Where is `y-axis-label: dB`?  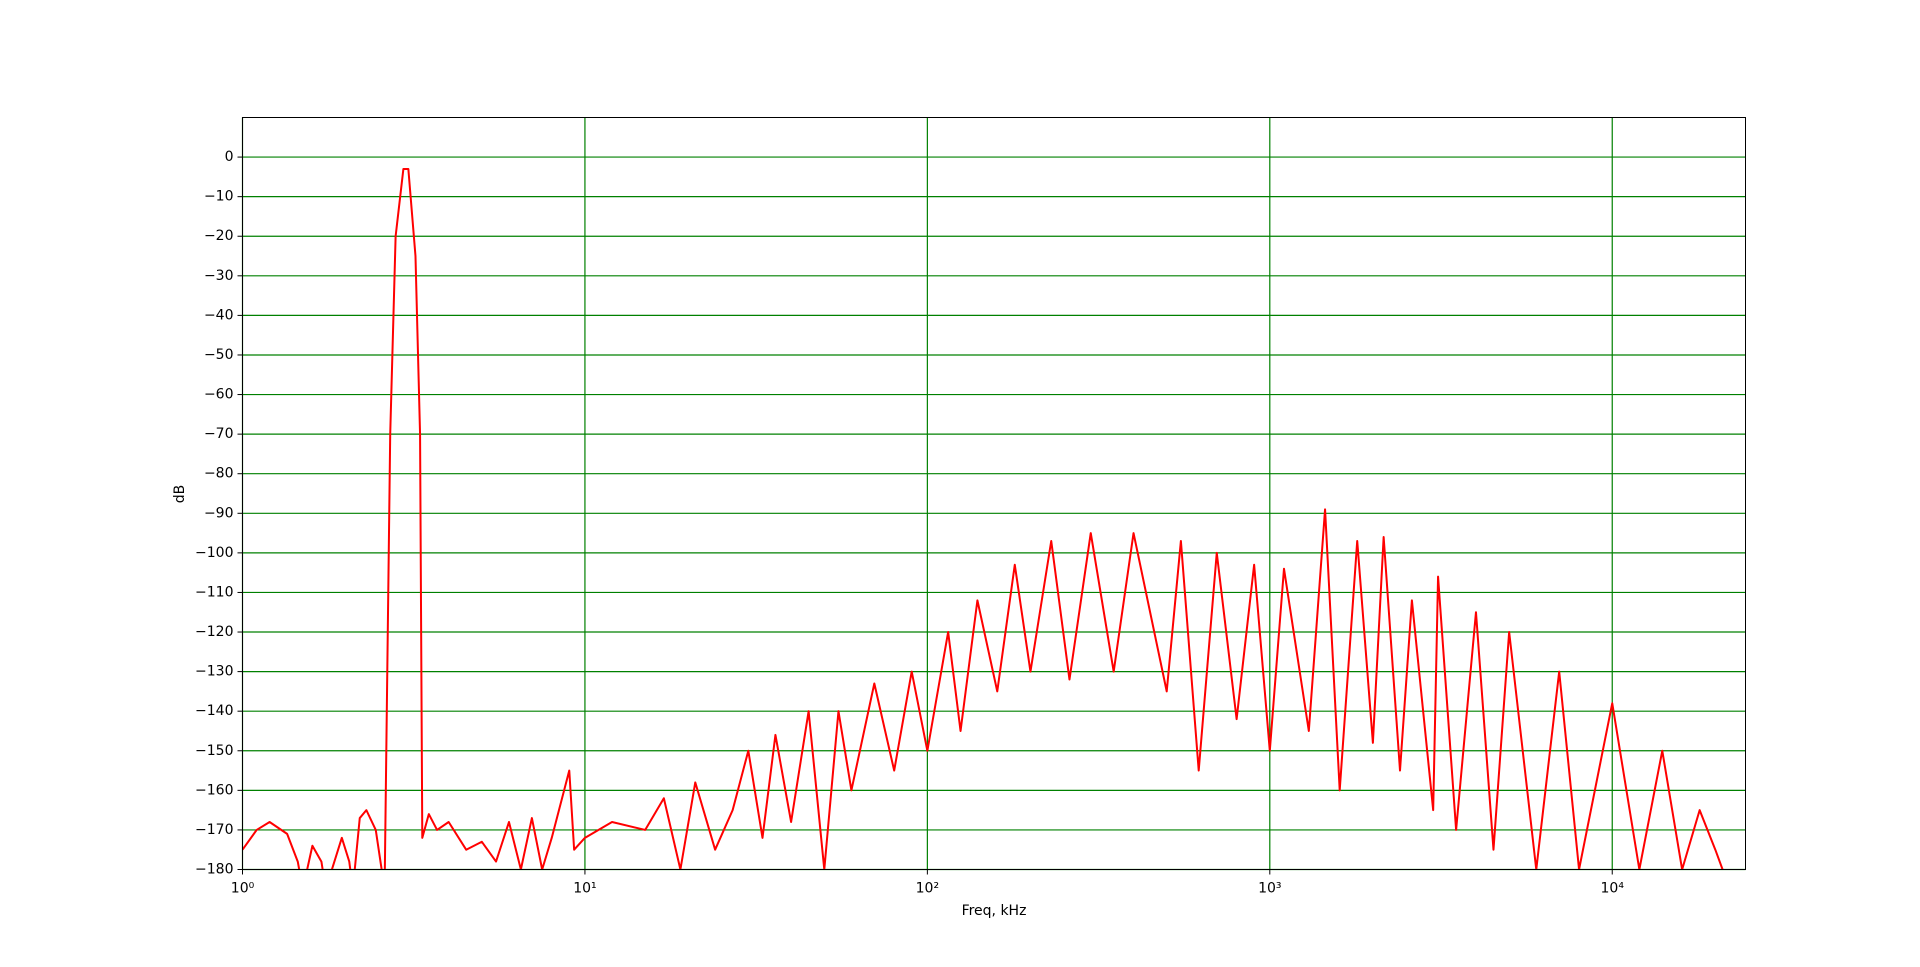 y-axis-label: dB is located at coordinates (180, 494).